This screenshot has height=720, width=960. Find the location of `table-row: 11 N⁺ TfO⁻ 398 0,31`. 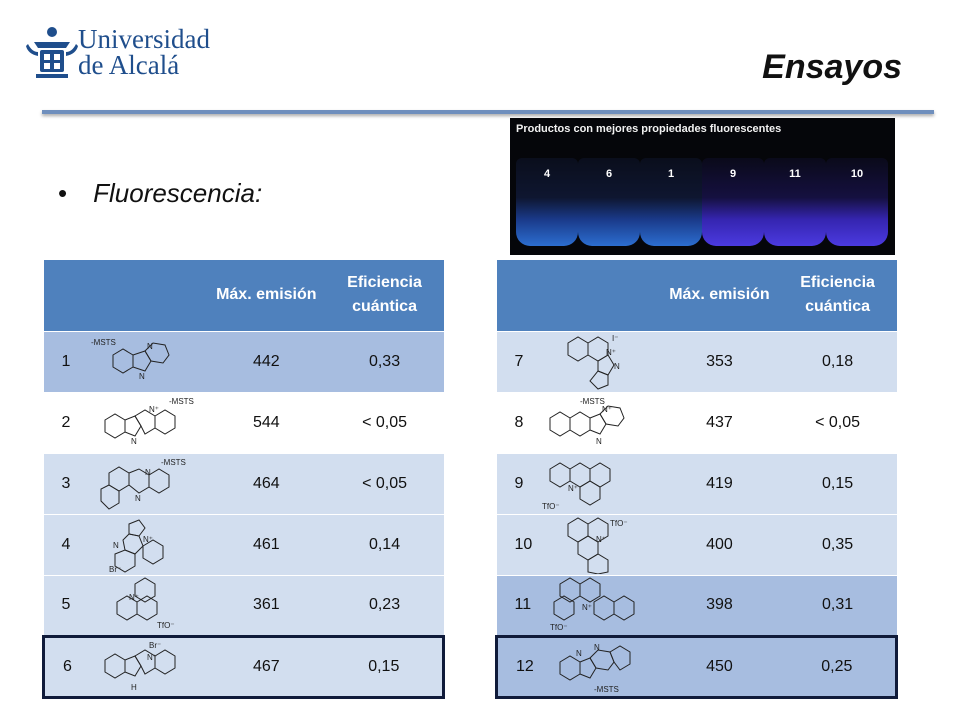

table-row: 11 N⁺ TfO⁻ 398 0,31 is located at coordinates (696, 605).